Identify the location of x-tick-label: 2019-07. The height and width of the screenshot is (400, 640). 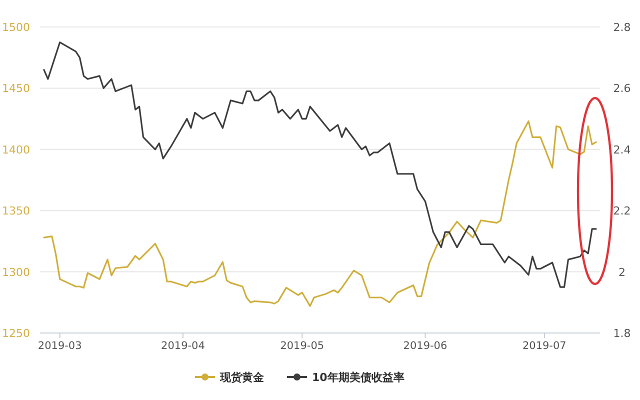
(544, 346).